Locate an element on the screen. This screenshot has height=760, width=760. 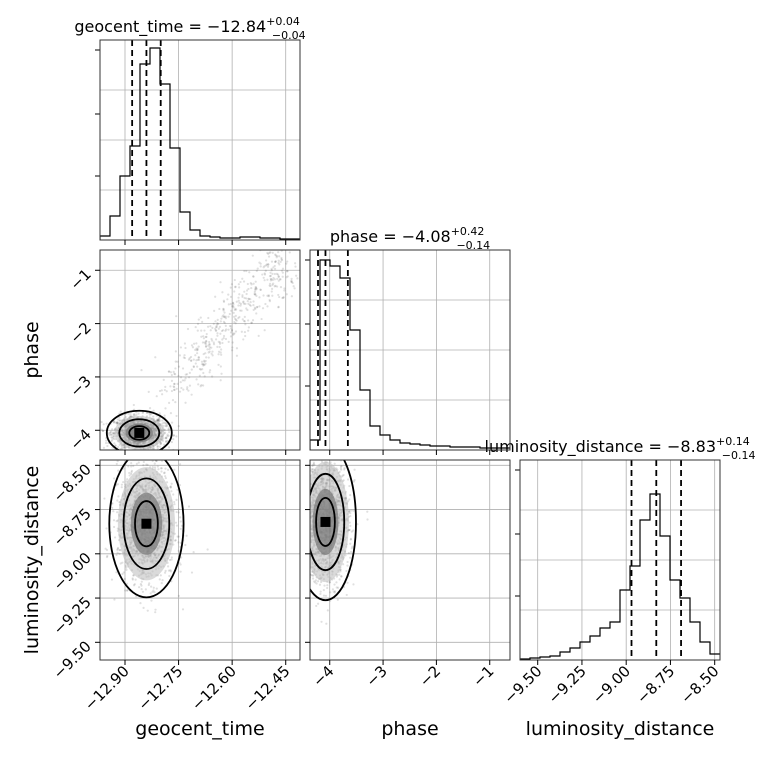
histogram-geocent_time is located at coordinates (200, 143).